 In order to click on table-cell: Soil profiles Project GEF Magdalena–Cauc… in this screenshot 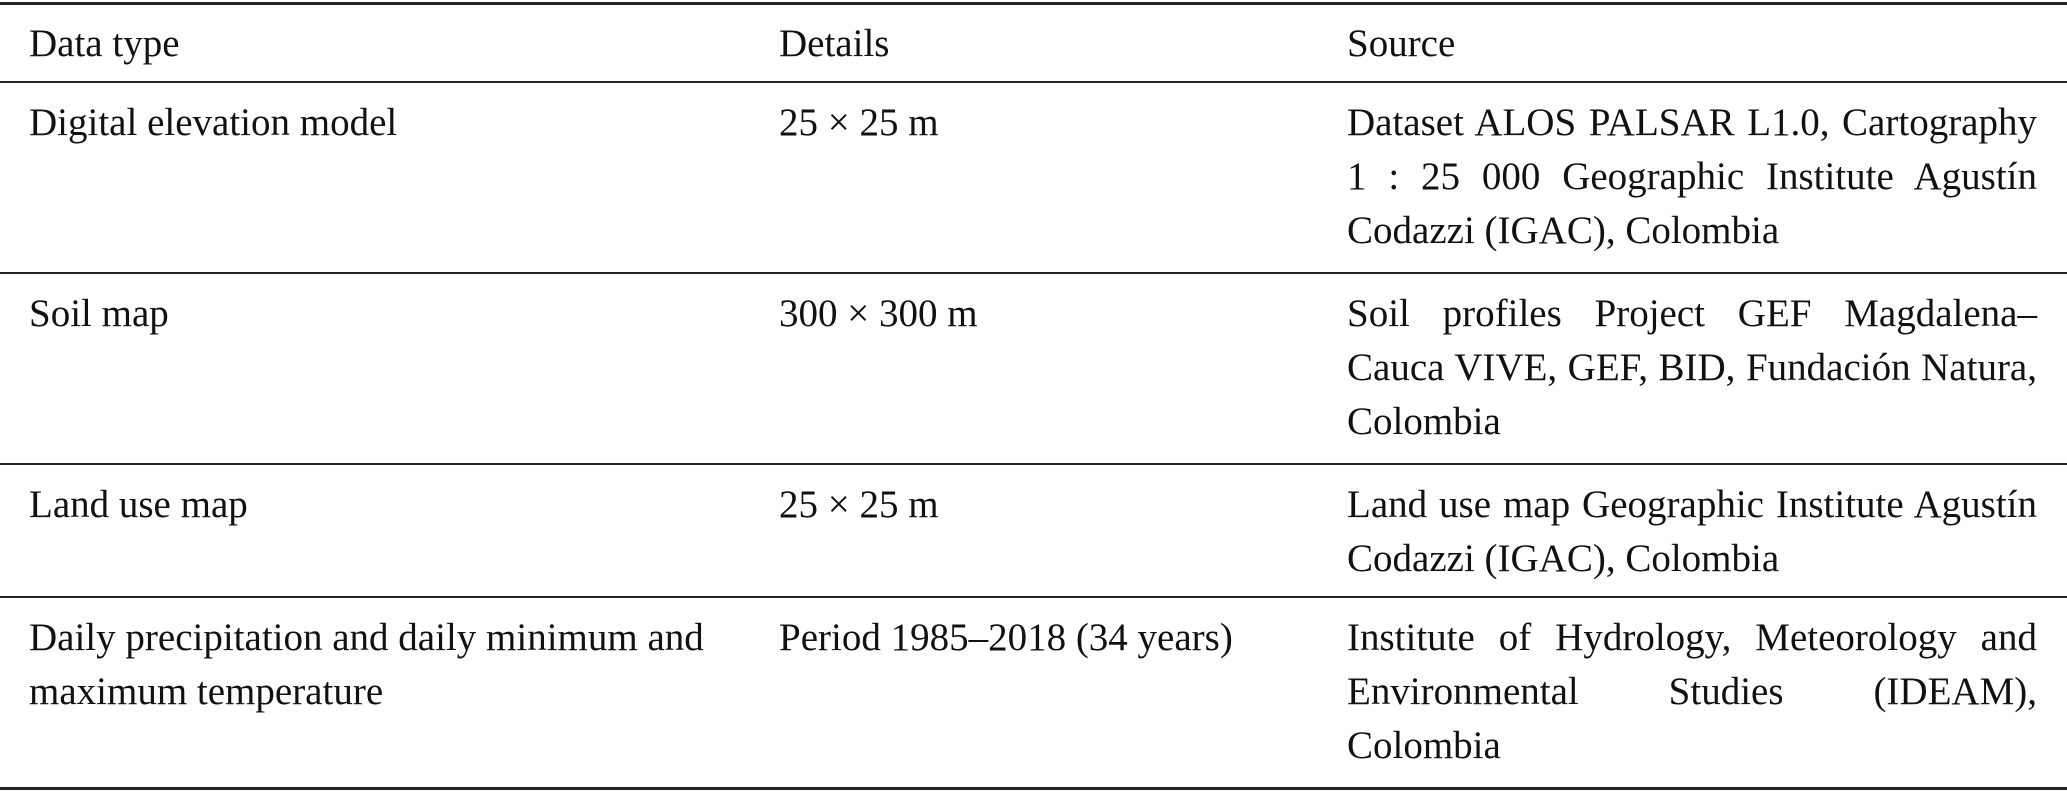, I will do `click(1692, 367)`.